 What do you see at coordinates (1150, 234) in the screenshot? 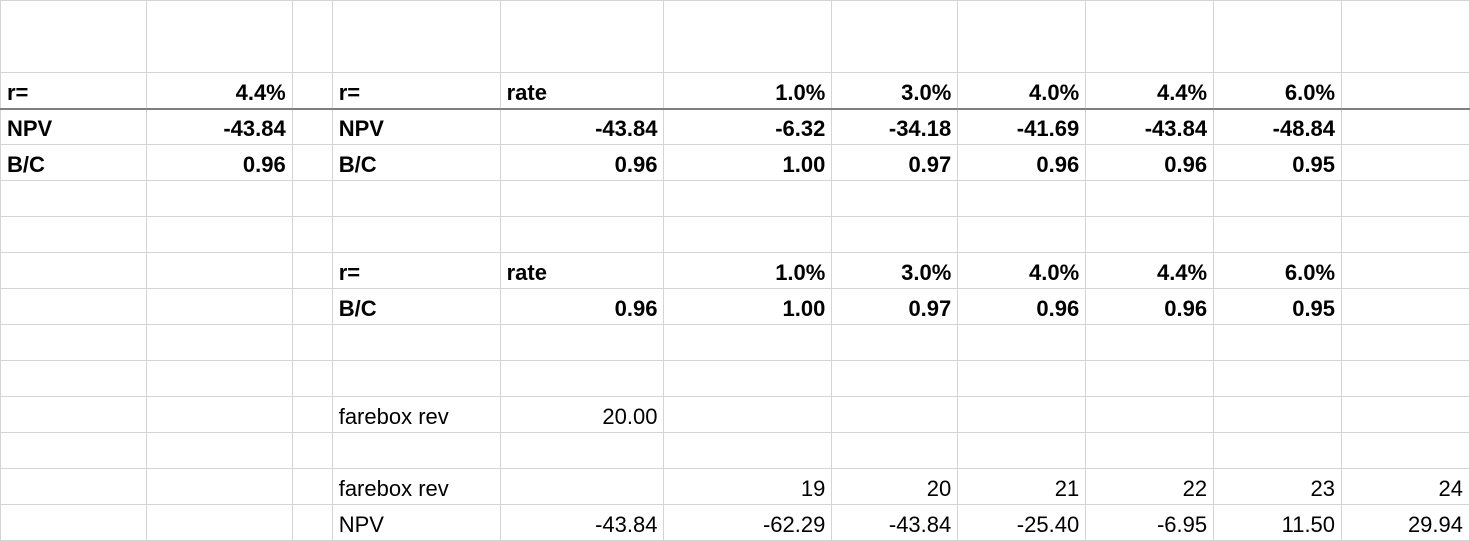
I see `cell-i6` at bounding box center [1150, 234].